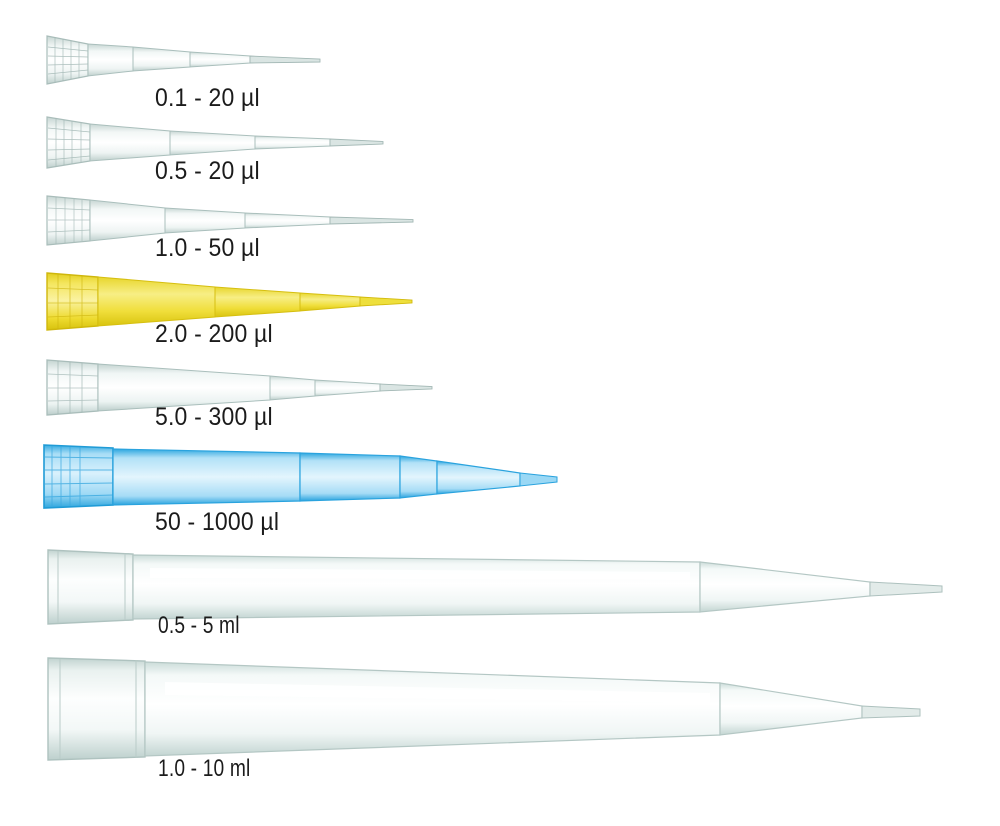  I want to click on tip-label-7: 1.0 - 10 ml, so click(204, 768).